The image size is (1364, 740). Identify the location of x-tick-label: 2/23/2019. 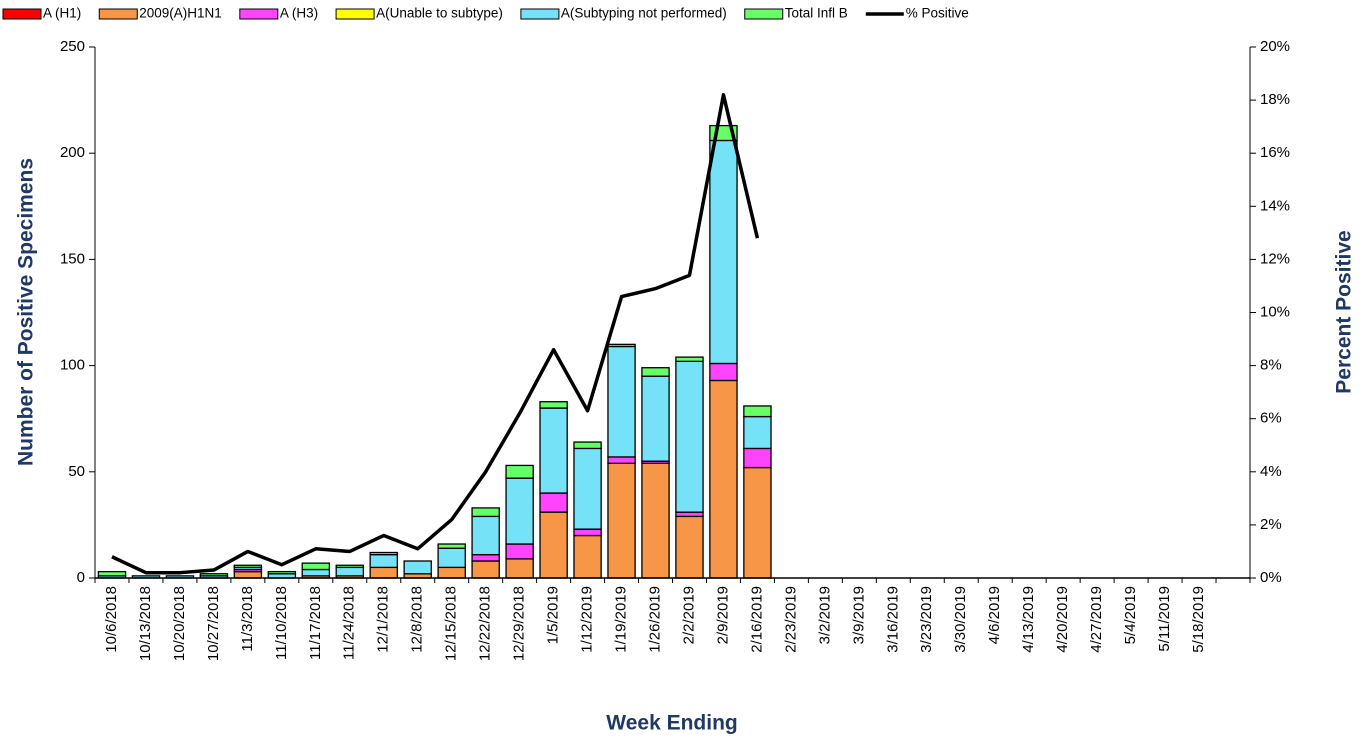
(790, 619).